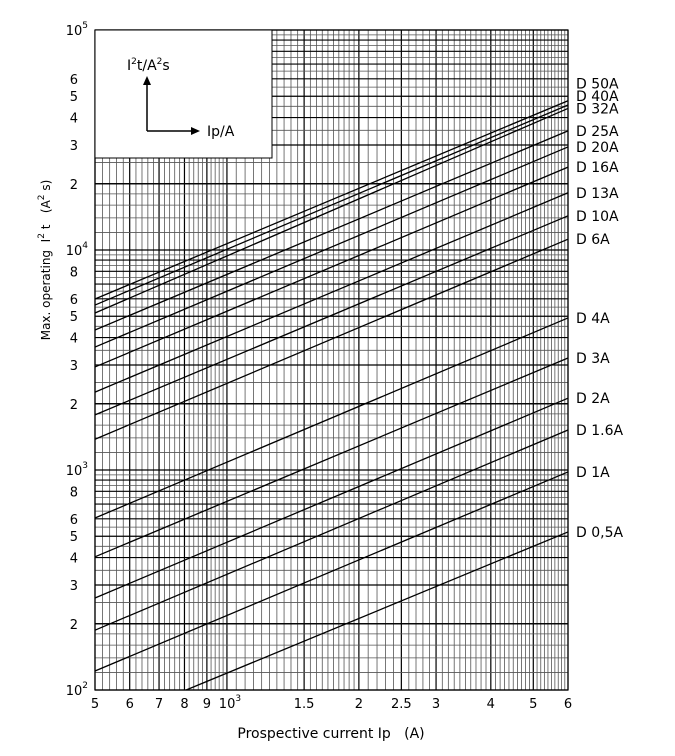 The image size is (675, 756). What do you see at coordinates (195, 131) in the screenshot?
I see `arrow-right-icon` at bounding box center [195, 131].